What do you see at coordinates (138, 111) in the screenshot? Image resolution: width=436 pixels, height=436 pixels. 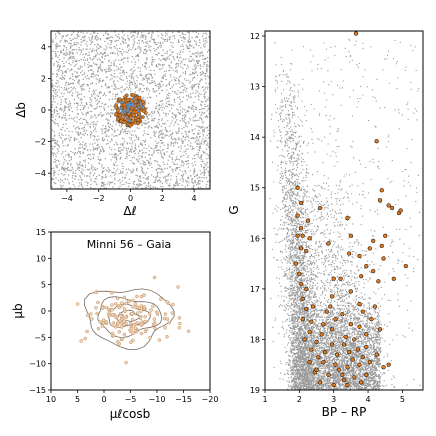 I see `sky-member-core-star` at bounding box center [138, 111].